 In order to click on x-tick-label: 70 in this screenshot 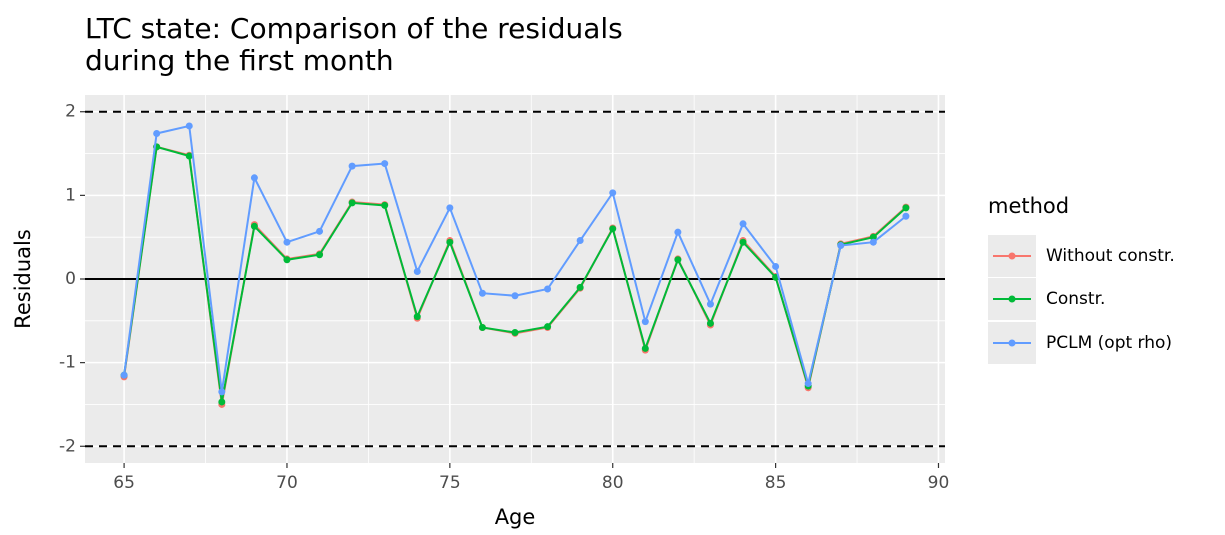, I will do `click(287, 483)`.